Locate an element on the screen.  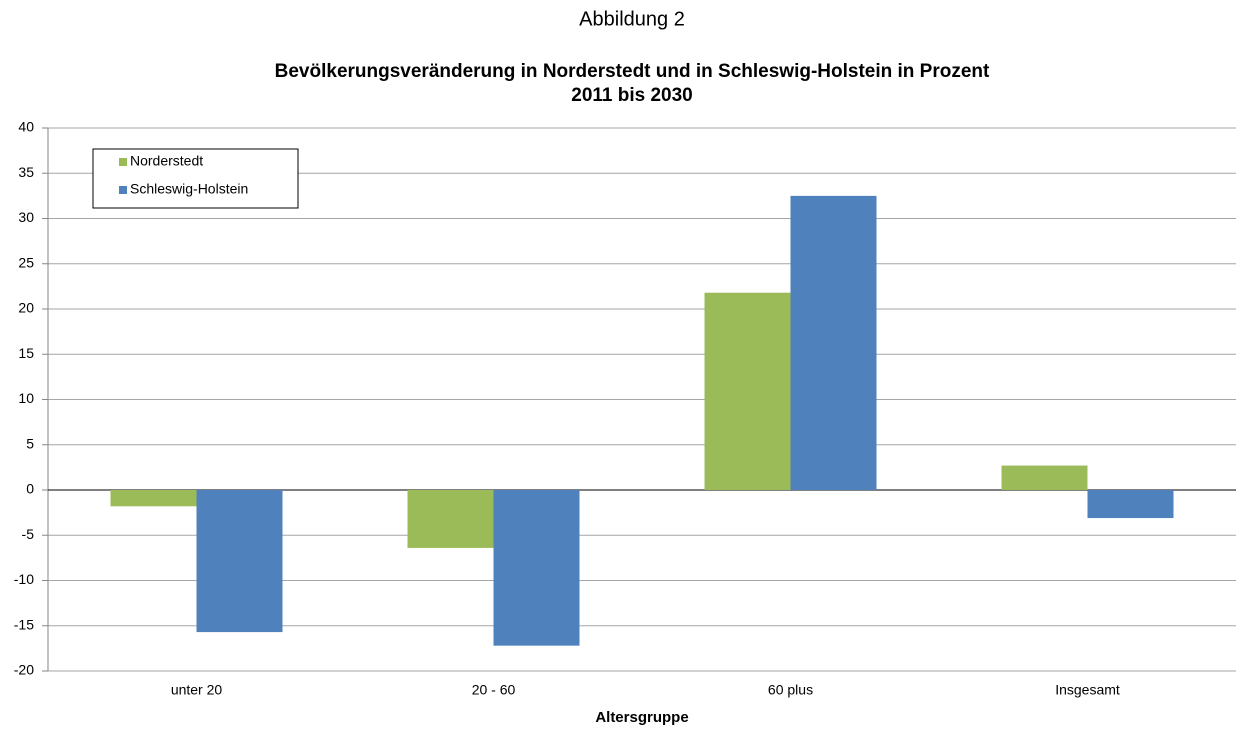
y-tick-label: 25 is located at coordinates (26, 262).